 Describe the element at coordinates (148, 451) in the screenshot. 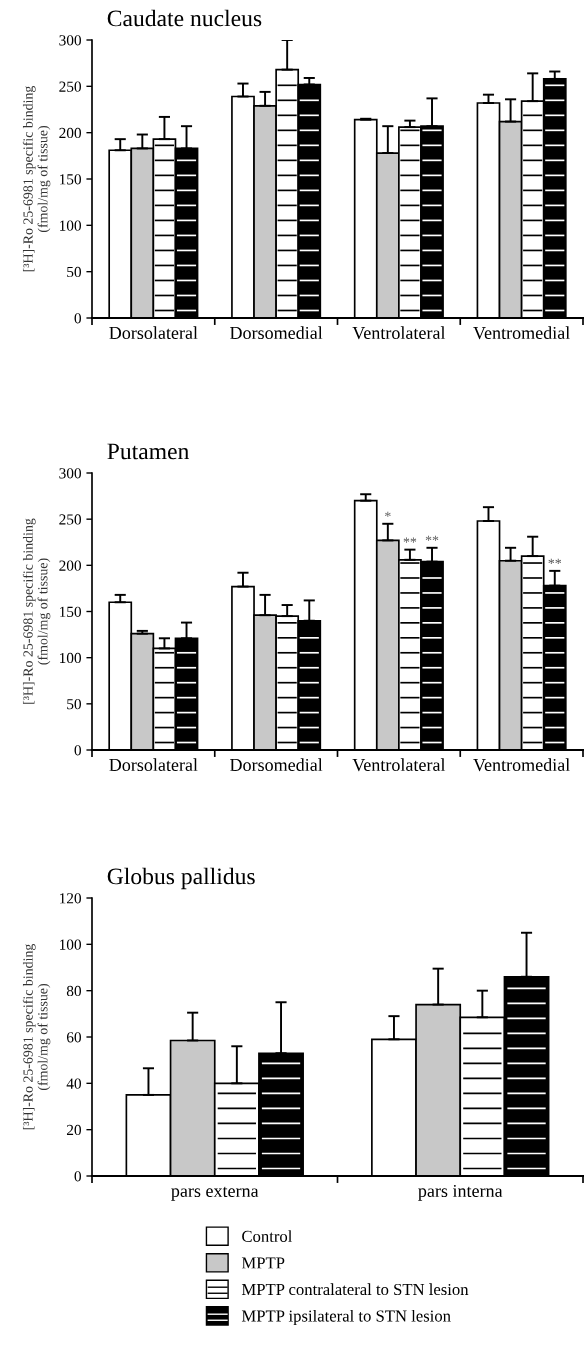

I see `chart-title: Putamen` at that location.